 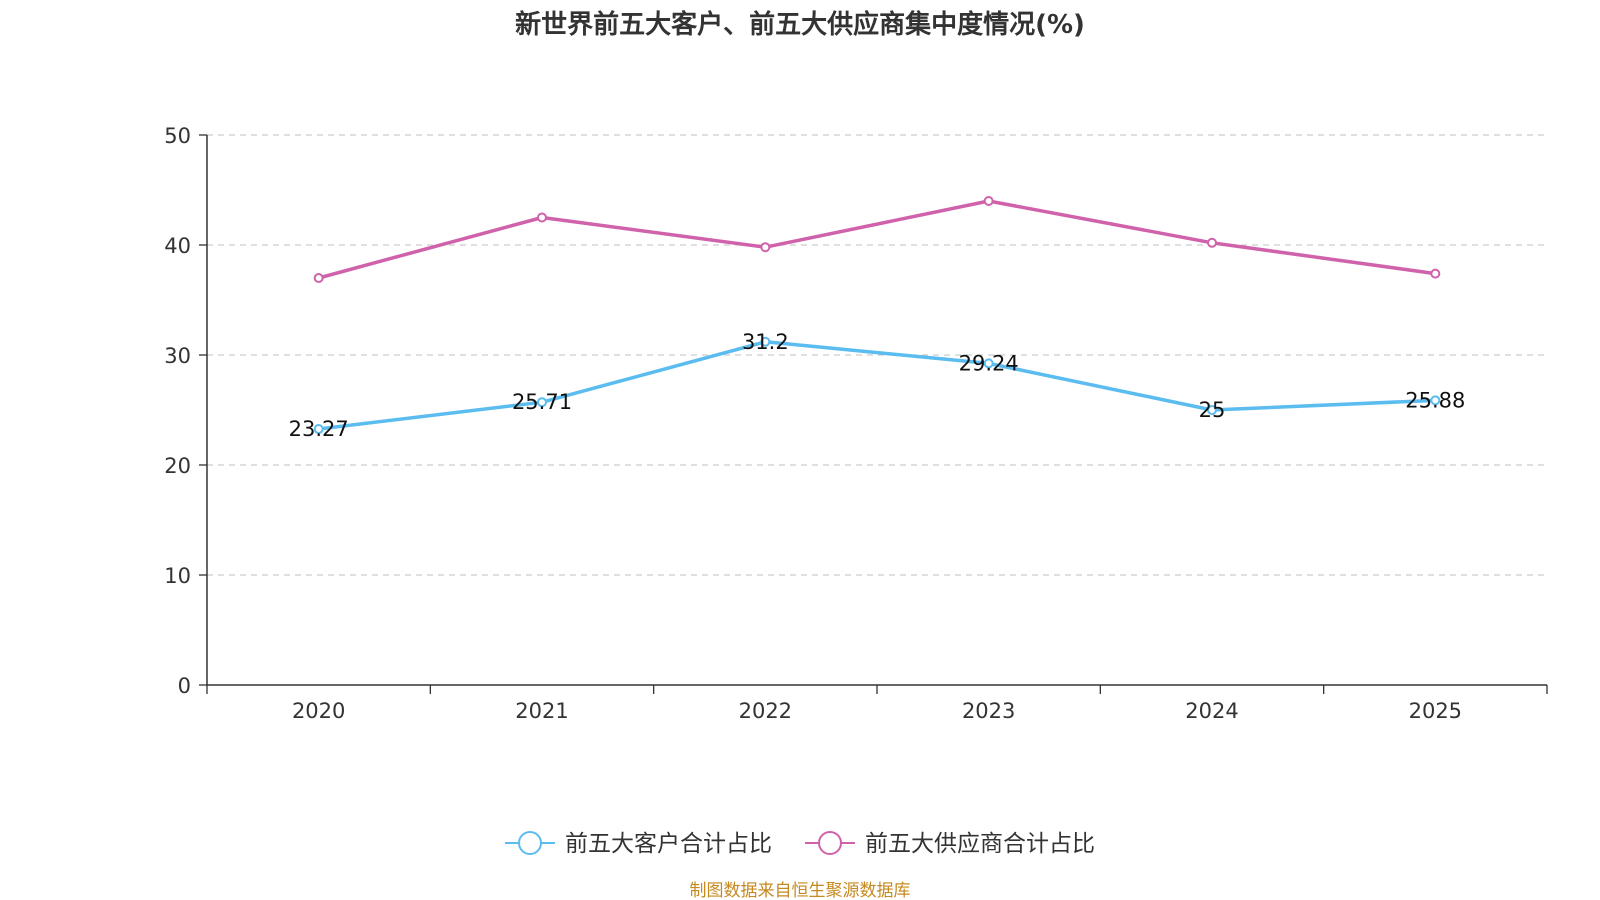 I want to click on x-tick-label: 2020, so click(x=318, y=711).